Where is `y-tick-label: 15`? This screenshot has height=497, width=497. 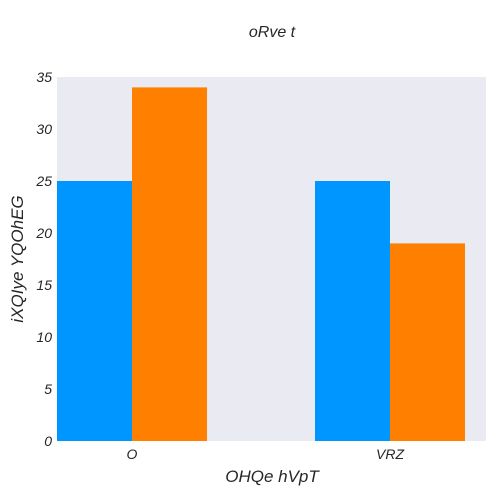 y-tick-label: 15 is located at coordinates (44, 285).